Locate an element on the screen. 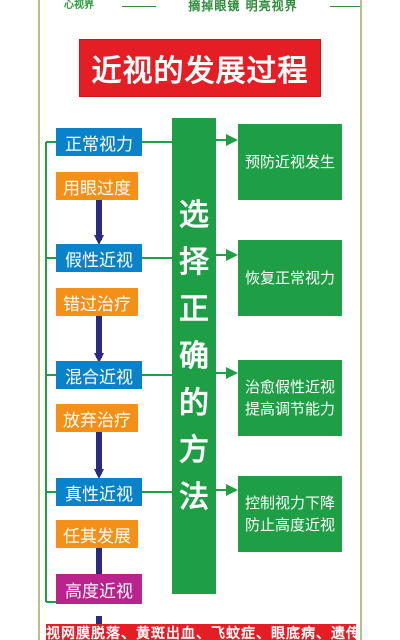  method-text: 选 择 正 确 的 方 法 is located at coordinates (194, 356).